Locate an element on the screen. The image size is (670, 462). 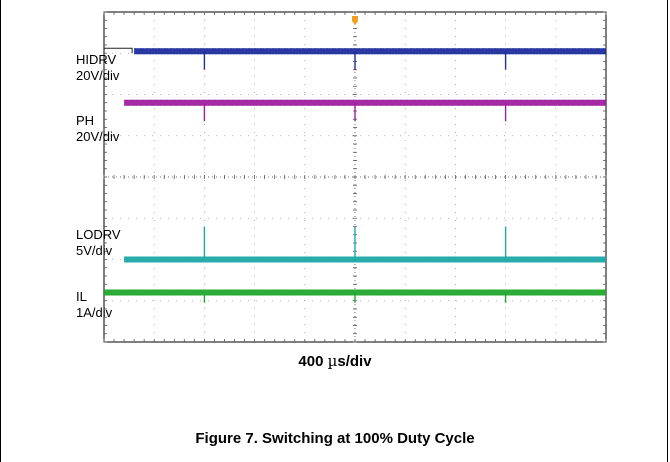
timebase-unit: s/div is located at coordinates (354, 361).